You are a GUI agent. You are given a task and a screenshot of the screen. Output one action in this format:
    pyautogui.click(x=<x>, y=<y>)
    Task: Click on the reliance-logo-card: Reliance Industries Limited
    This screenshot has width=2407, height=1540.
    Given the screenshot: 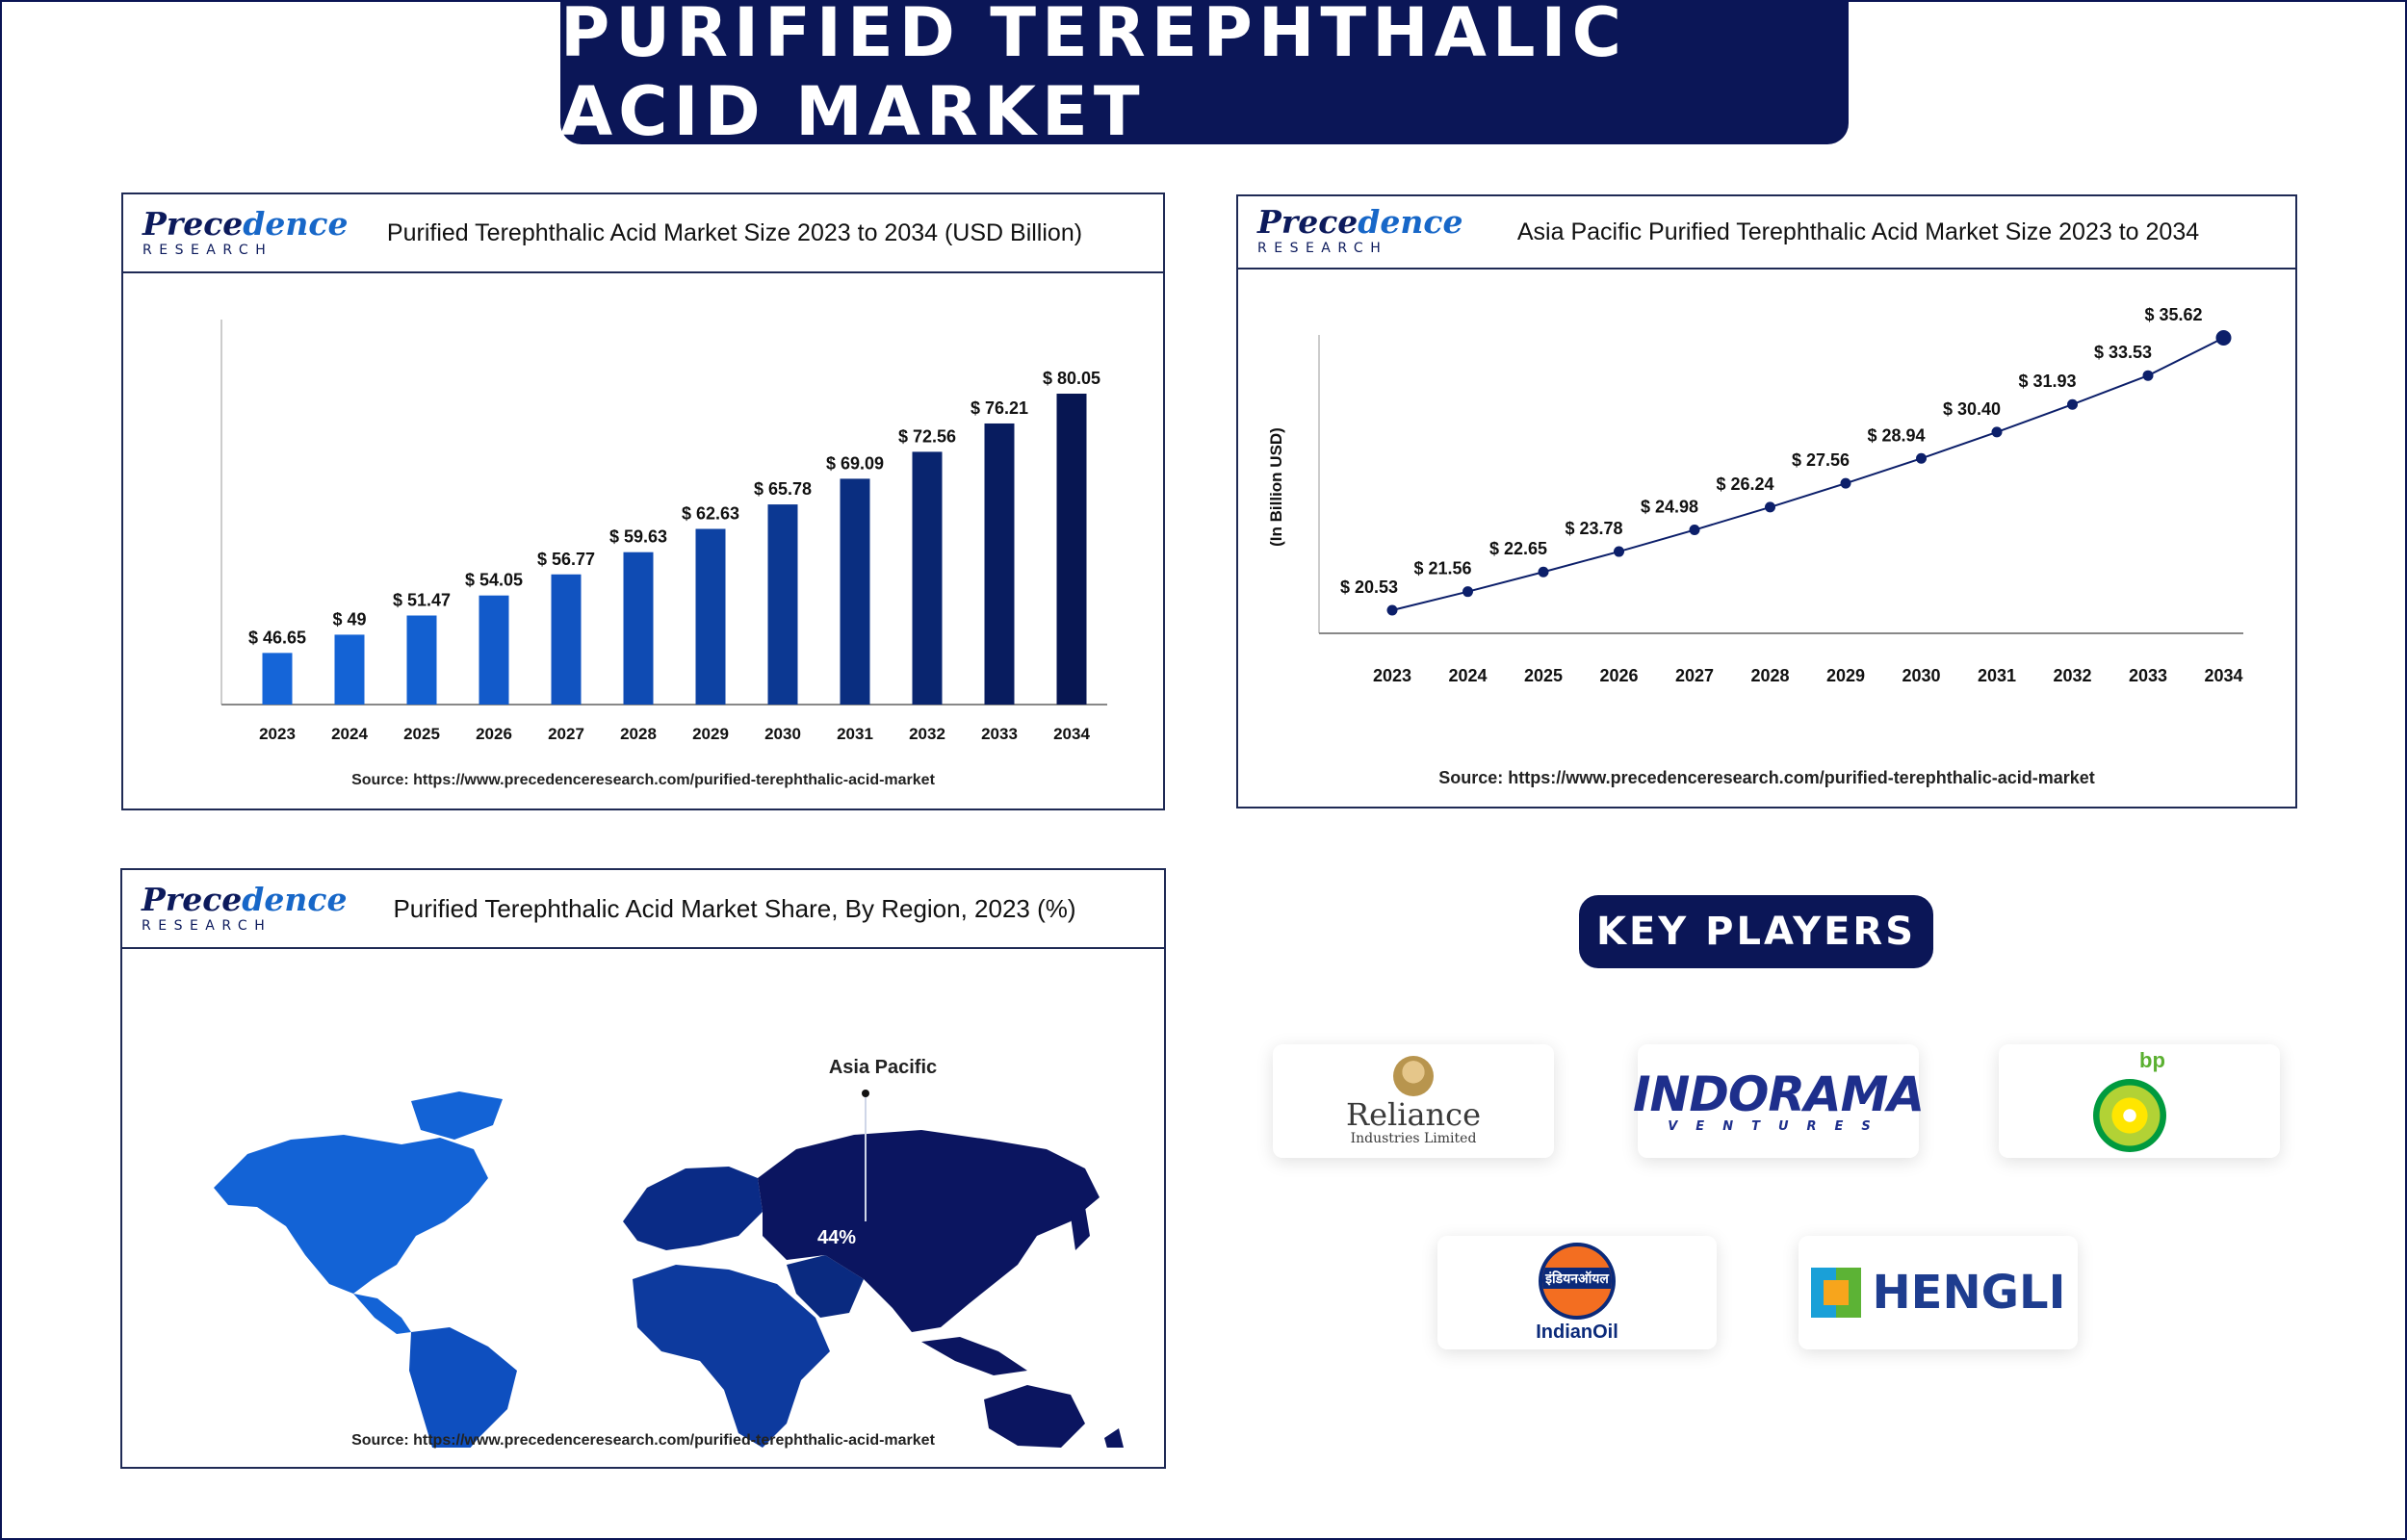 What is the action you would take?
    pyautogui.click(x=1413, y=1101)
    